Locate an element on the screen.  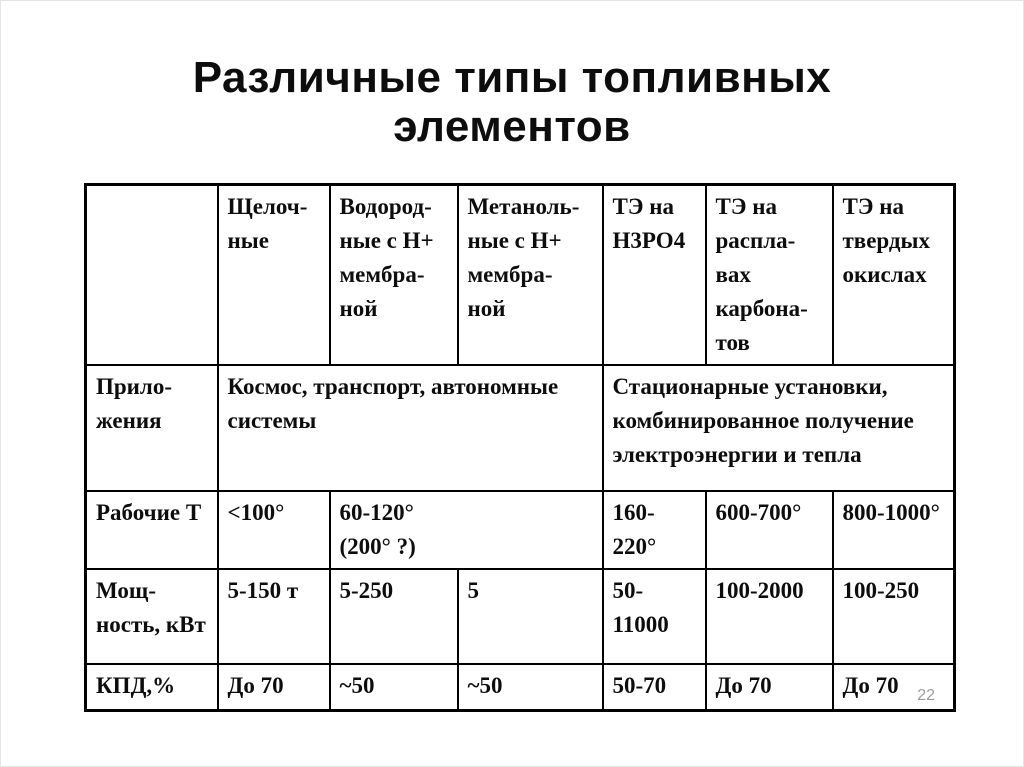
cell-power-methanol-membrane: 5 is located at coordinates (530, 616).